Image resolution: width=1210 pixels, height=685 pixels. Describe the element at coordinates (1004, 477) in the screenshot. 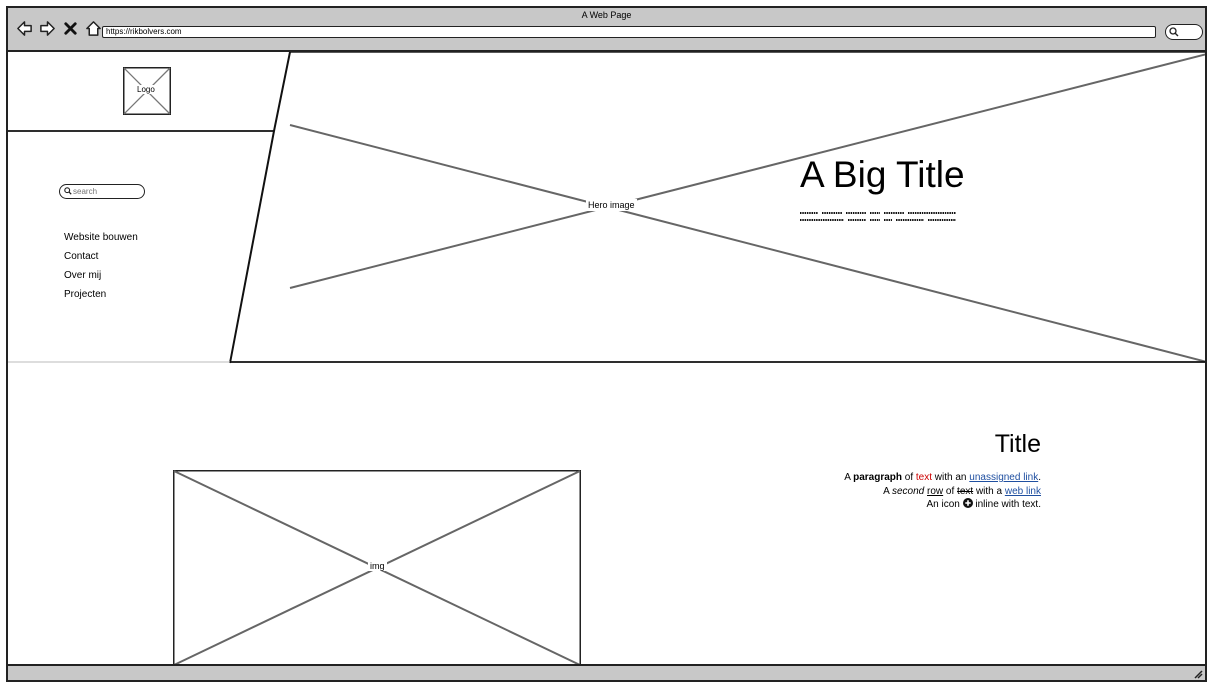

I see `unassigned-link: unassigned link` at that location.